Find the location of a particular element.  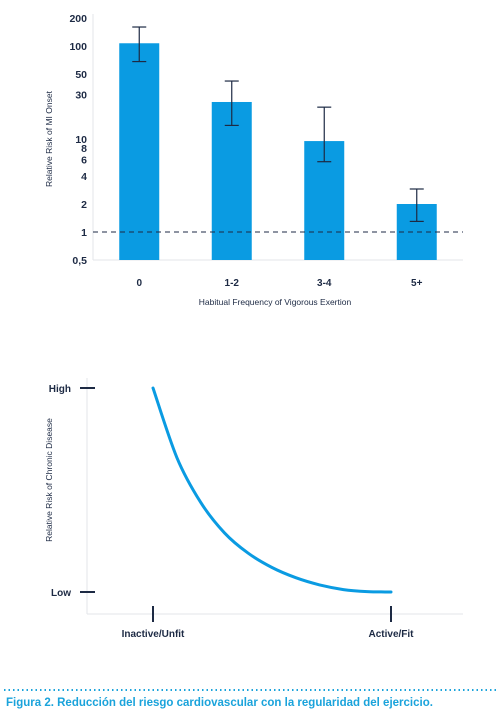

y-tick-label-low: Low is located at coordinates (61, 593).